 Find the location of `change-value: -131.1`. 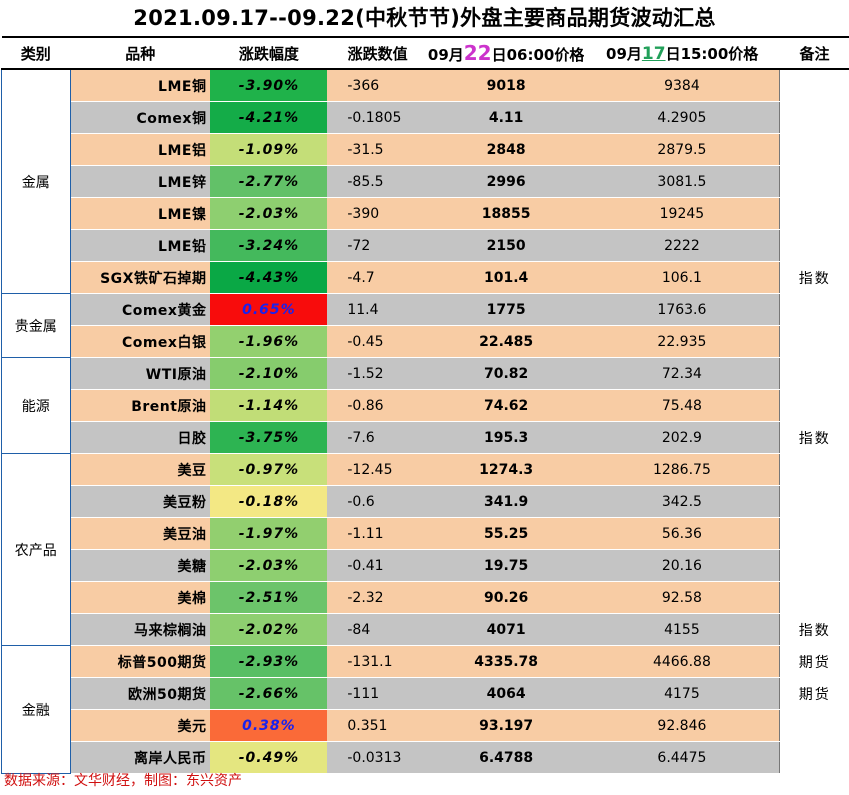

change-value: -131.1 is located at coordinates (377, 661).